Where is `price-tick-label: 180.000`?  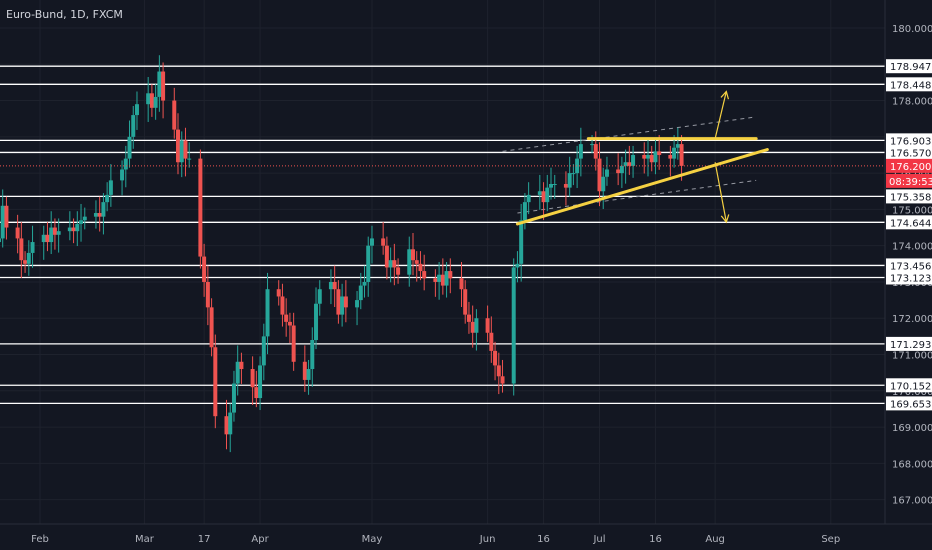
price-tick-label: 180.000 is located at coordinates (912, 29).